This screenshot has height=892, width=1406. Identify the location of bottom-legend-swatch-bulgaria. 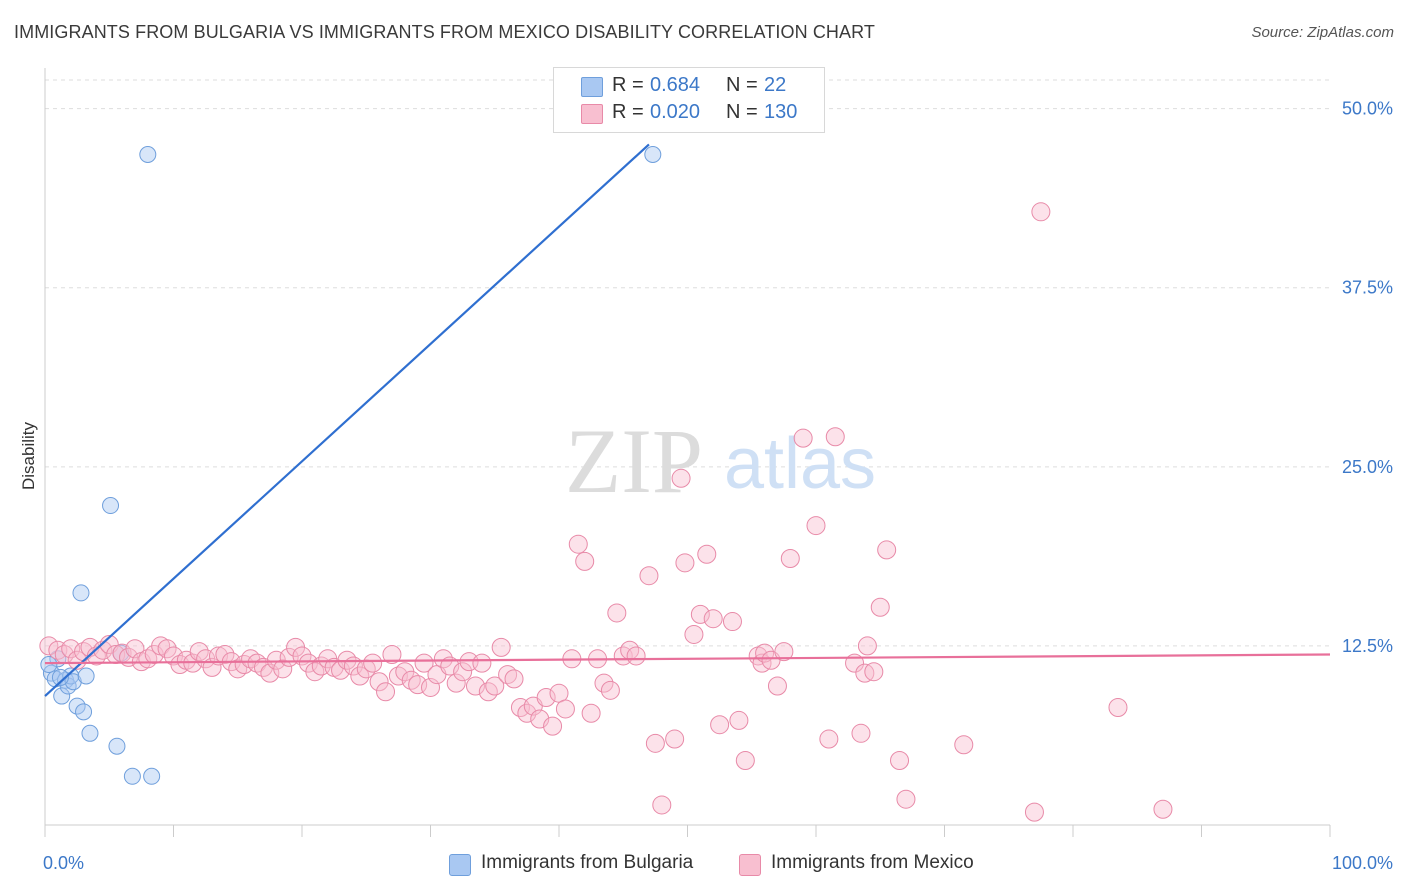
(460, 865).